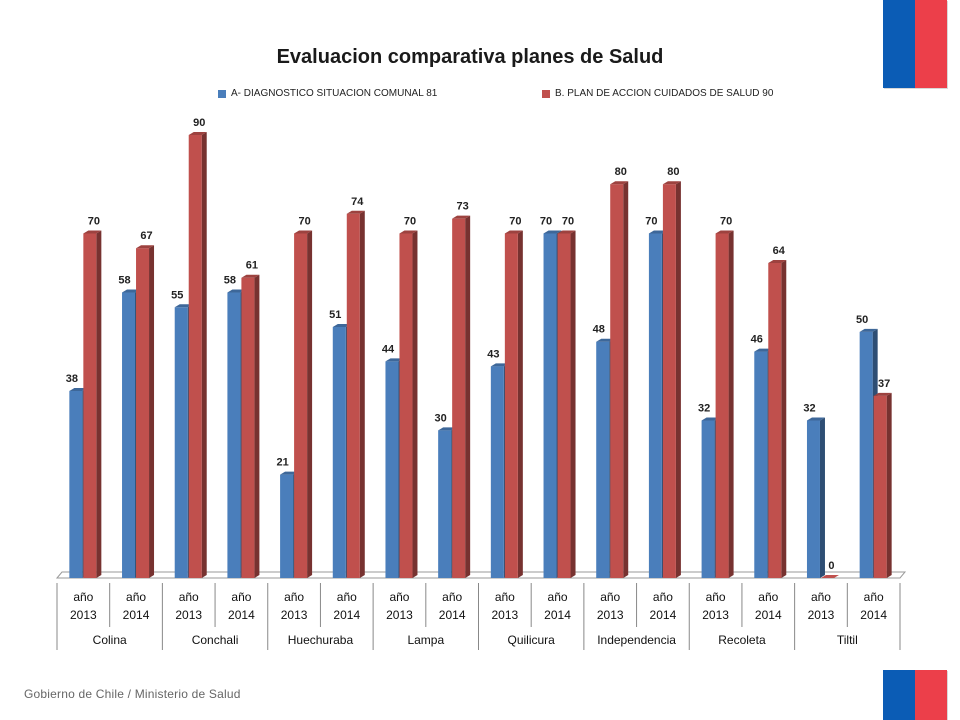  Describe the element at coordinates (862, 320) in the screenshot. I see `data-label-series-a-15: 50` at that location.